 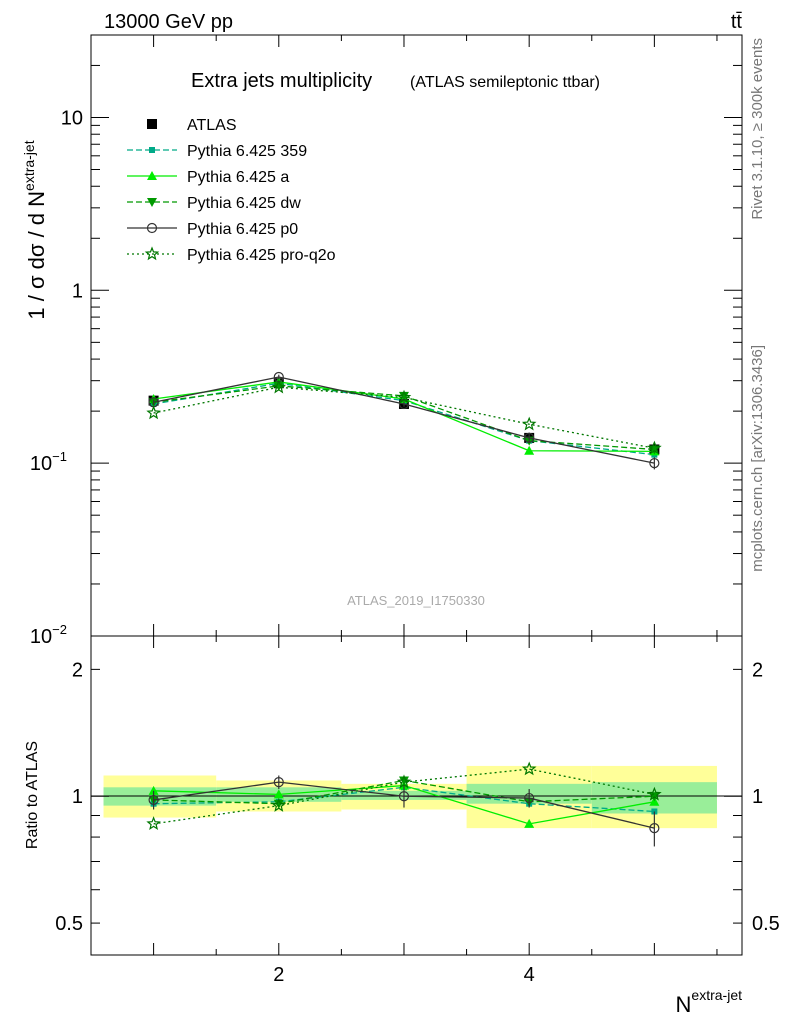 What do you see at coordinates (238, 177) in the screenshot?
I see `legend-label: Pythia 6.425 a` at bounding box center [238, 177].